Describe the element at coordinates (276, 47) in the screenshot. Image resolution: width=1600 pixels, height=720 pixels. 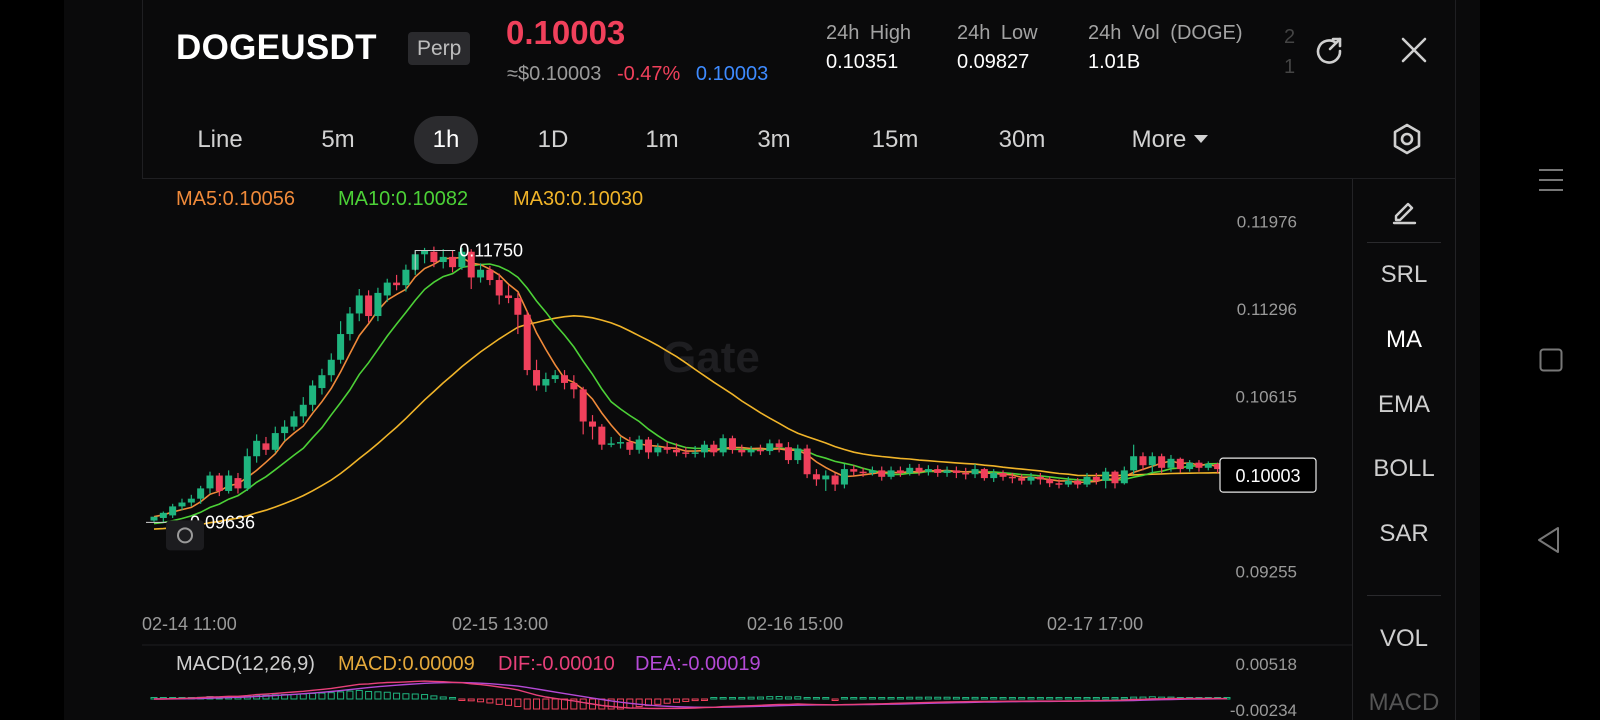
I see `symbol-title: DOGEUSDT` at that location.